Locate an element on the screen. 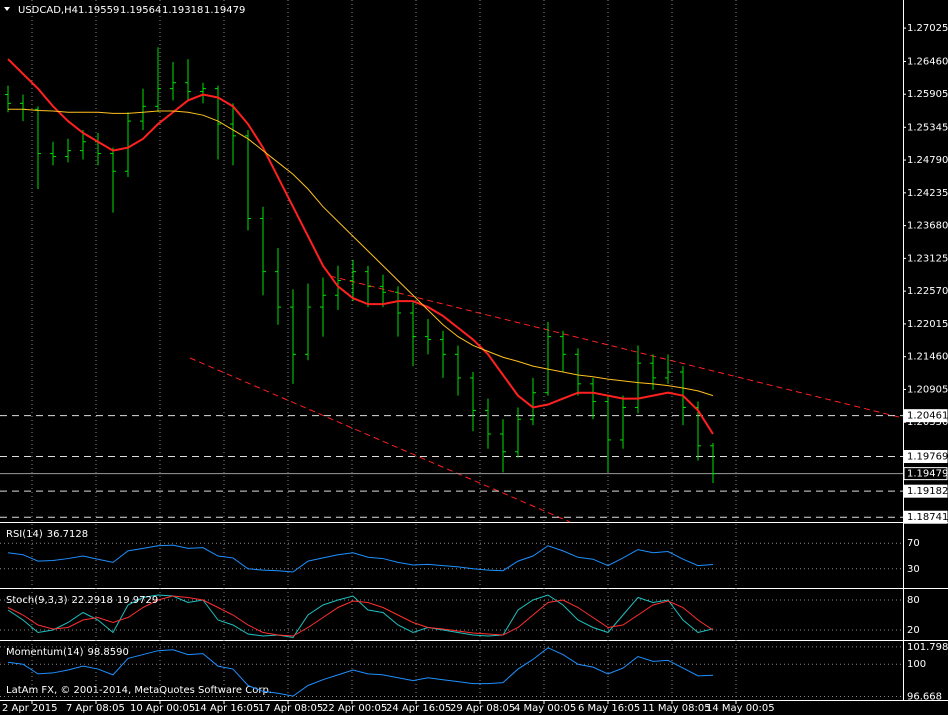 Image resolution: width=948 pixels, height=715 pixels. indicator-label: RSI(14) 36.7128 is located at coordinates (47, 534).